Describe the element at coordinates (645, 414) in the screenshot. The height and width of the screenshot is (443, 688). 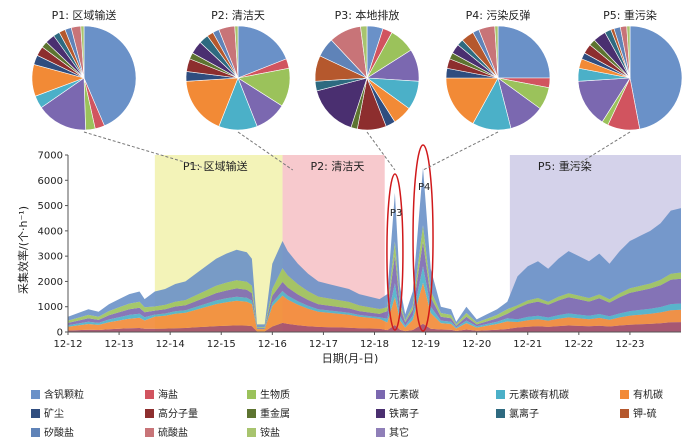
I see `legend-label: 钾-硫` at that location.